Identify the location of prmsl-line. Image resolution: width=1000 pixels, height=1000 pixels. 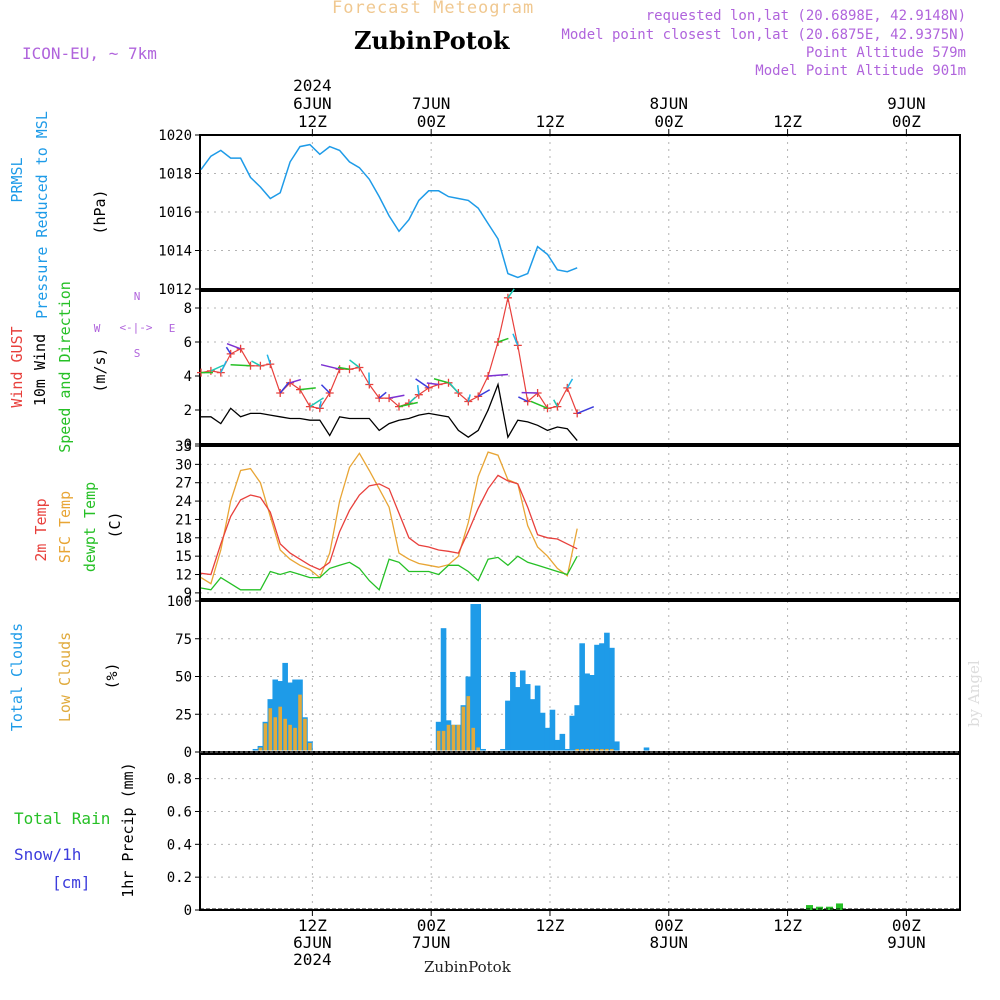
(389, 211).